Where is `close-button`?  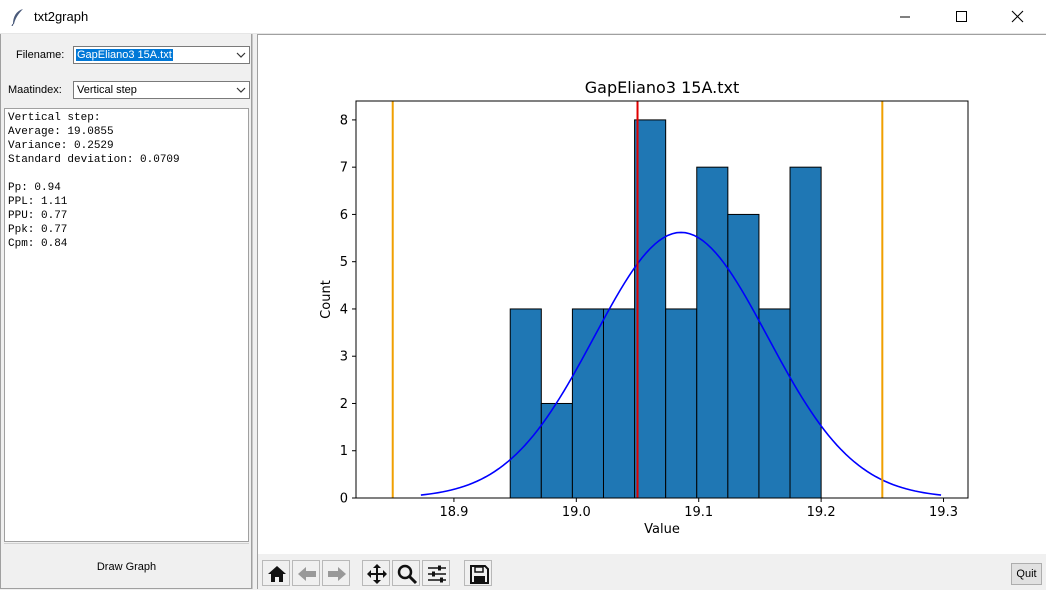 close-button is located at coordinates (1017, 17).